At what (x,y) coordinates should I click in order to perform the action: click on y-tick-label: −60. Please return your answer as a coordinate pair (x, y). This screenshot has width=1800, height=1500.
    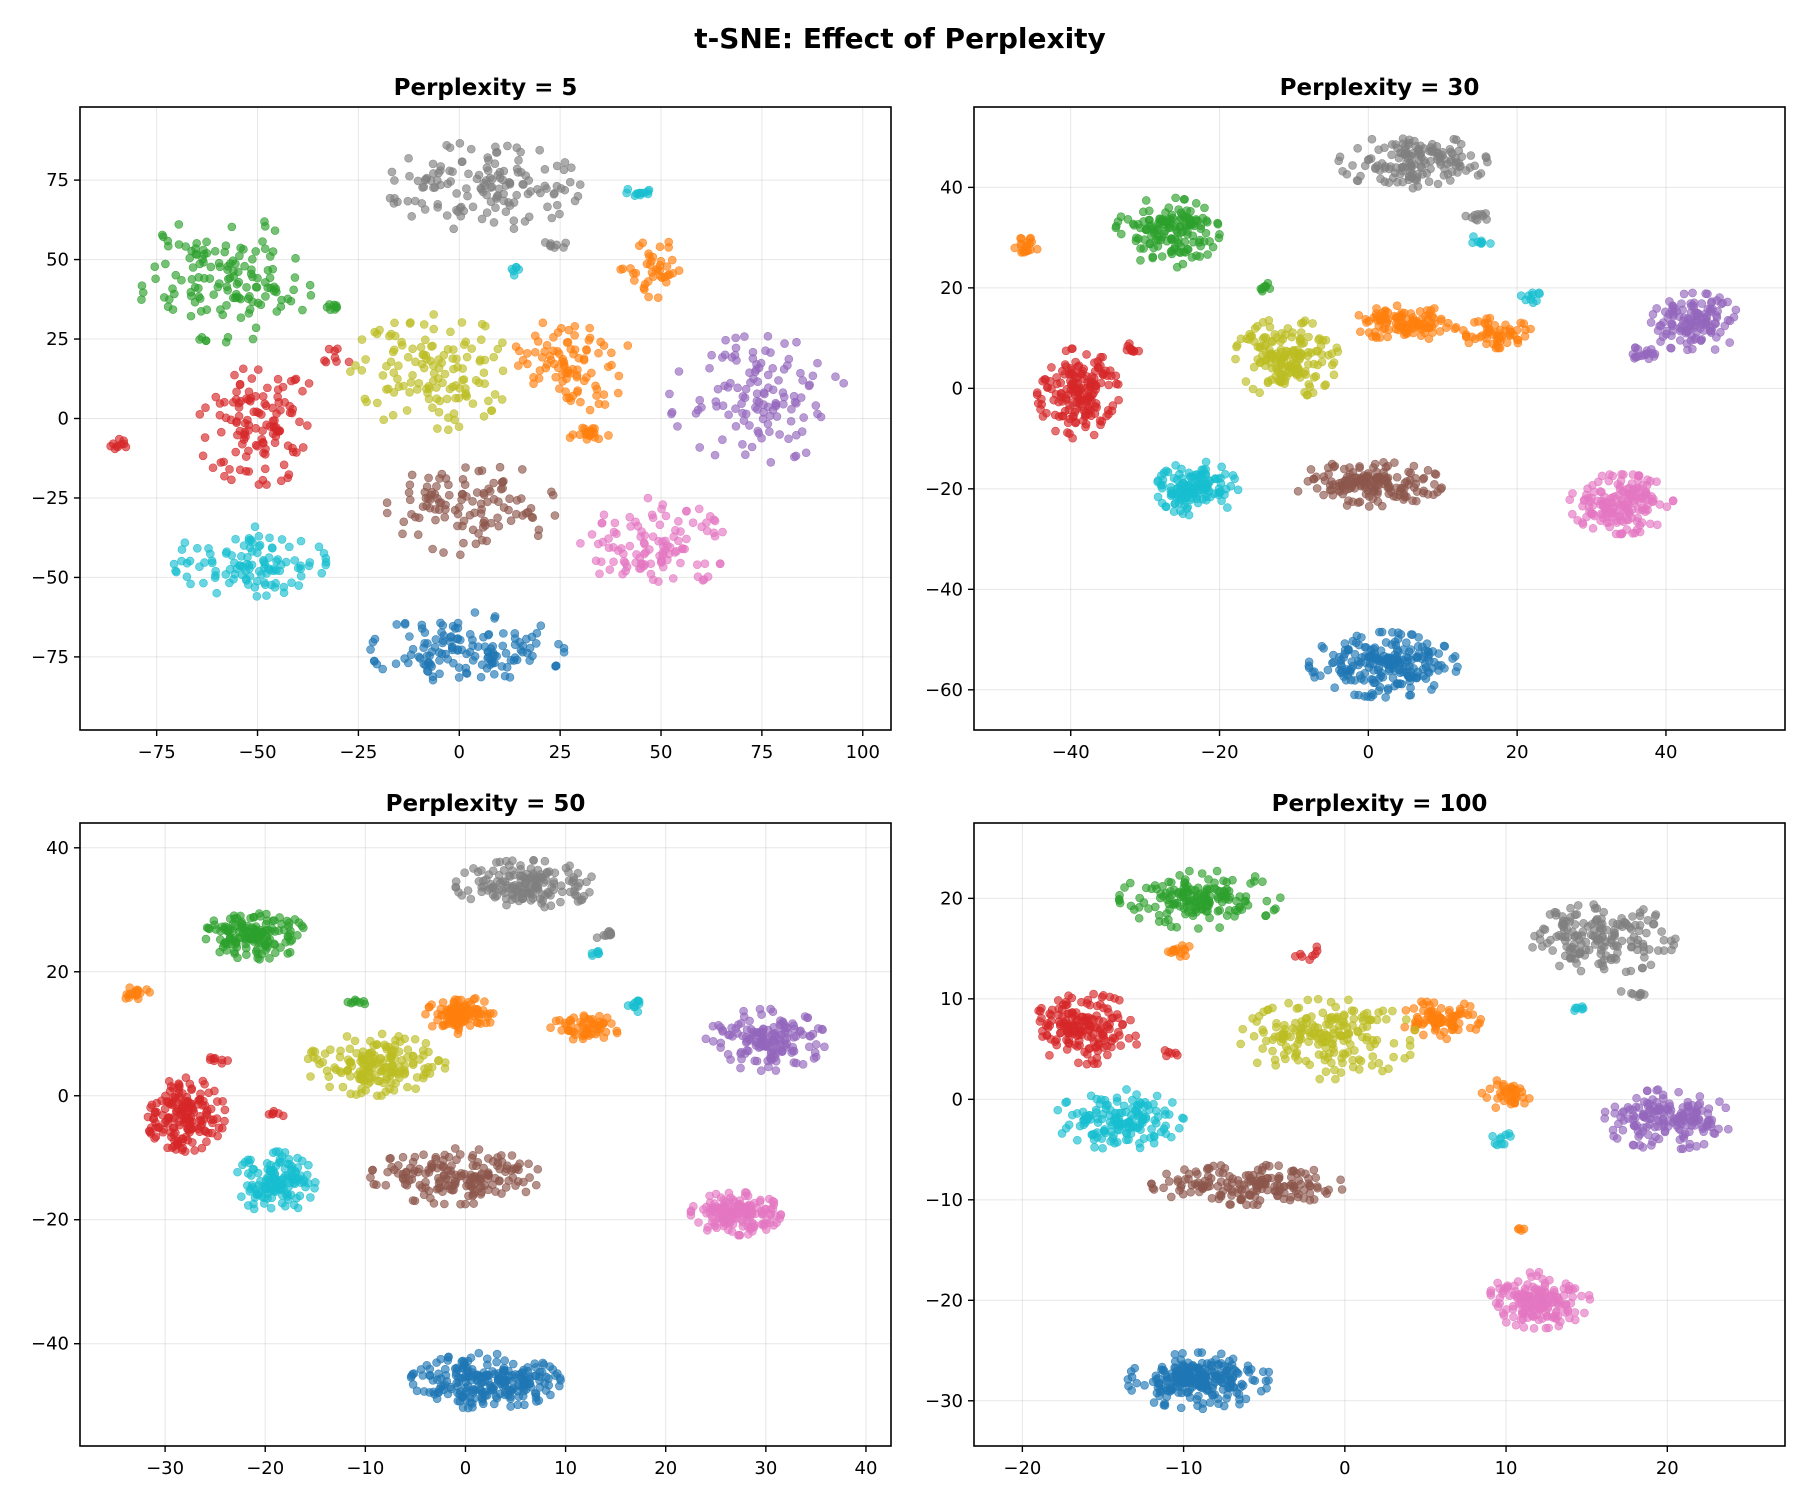
    Looking at the image, I should click on (944, 690).